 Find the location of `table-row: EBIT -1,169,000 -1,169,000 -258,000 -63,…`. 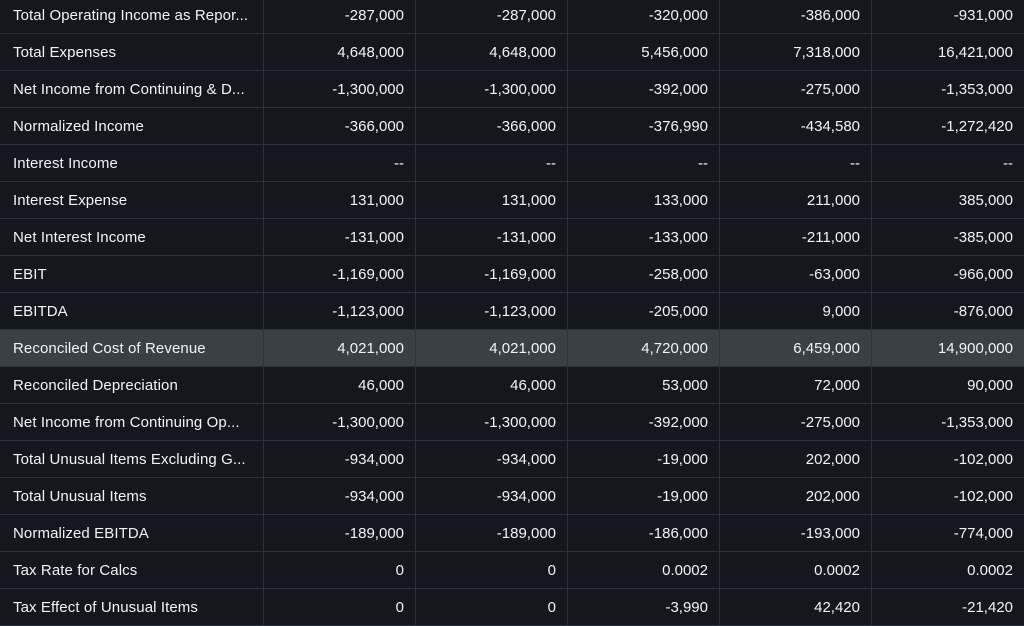

table-row: EBIT -1,169,000 -1,169,000 -258,000 -63,… is located at coordinates (512, 274).